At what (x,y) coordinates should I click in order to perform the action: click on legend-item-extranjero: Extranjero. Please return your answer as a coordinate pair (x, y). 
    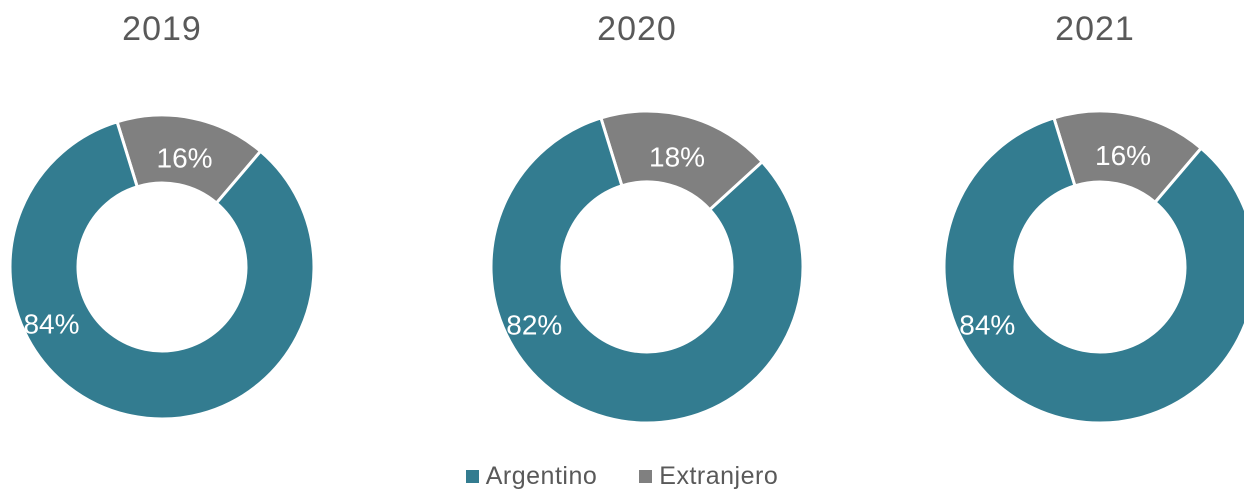
    Looking at the image, I should click on (708, 476).